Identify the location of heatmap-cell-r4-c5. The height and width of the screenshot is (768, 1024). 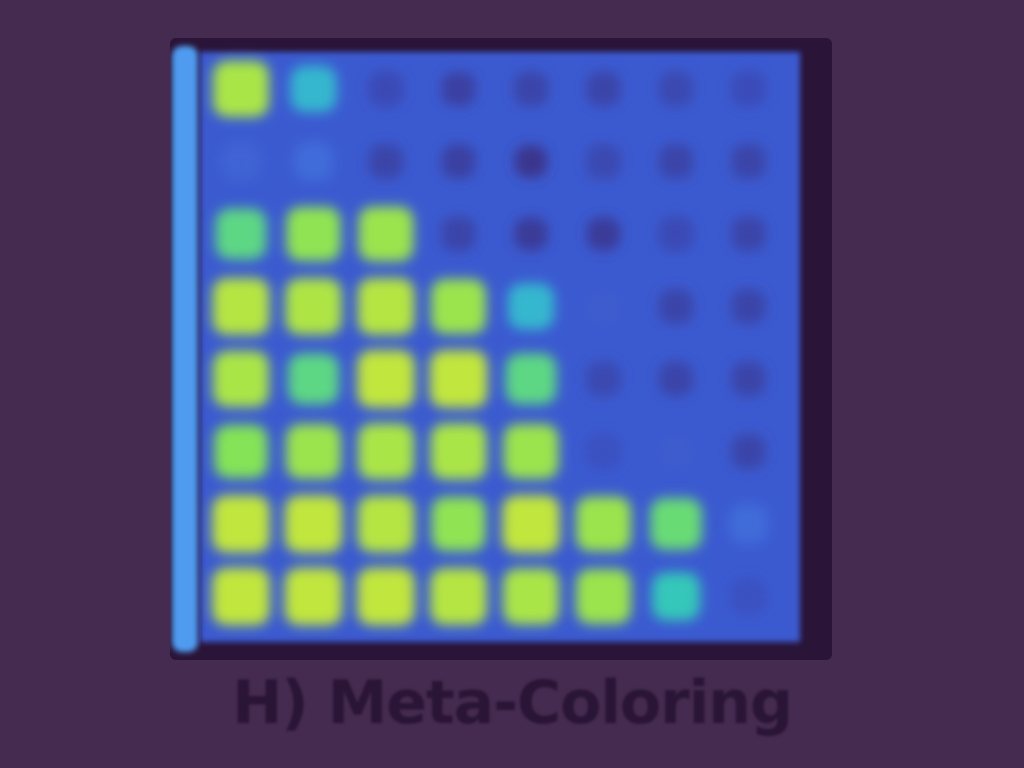
(603, 379).